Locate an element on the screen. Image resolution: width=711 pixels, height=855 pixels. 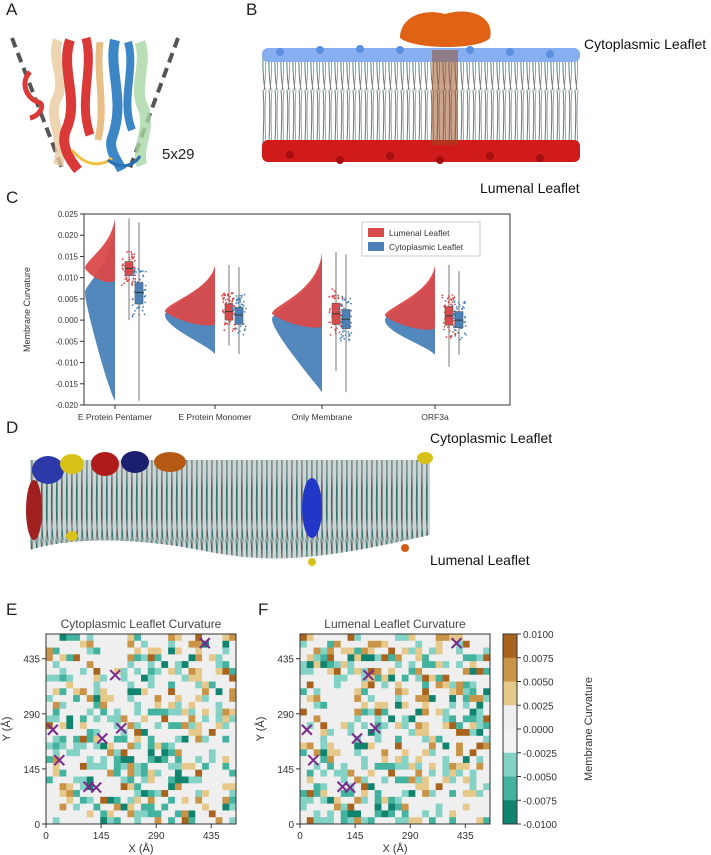
y-axis-label: Y (Å) is located at coordinates (260, 729).